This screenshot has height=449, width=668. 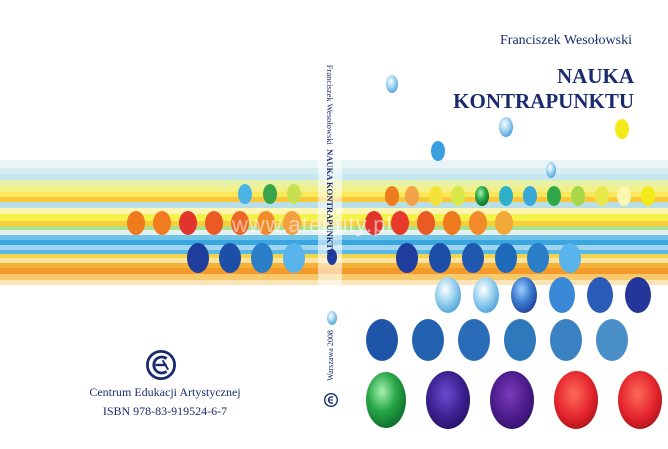 I want to click on spine-title: Franciszek Wesołowski NAUKA KONTRAPUNKTU, so click(x=330, y=160).